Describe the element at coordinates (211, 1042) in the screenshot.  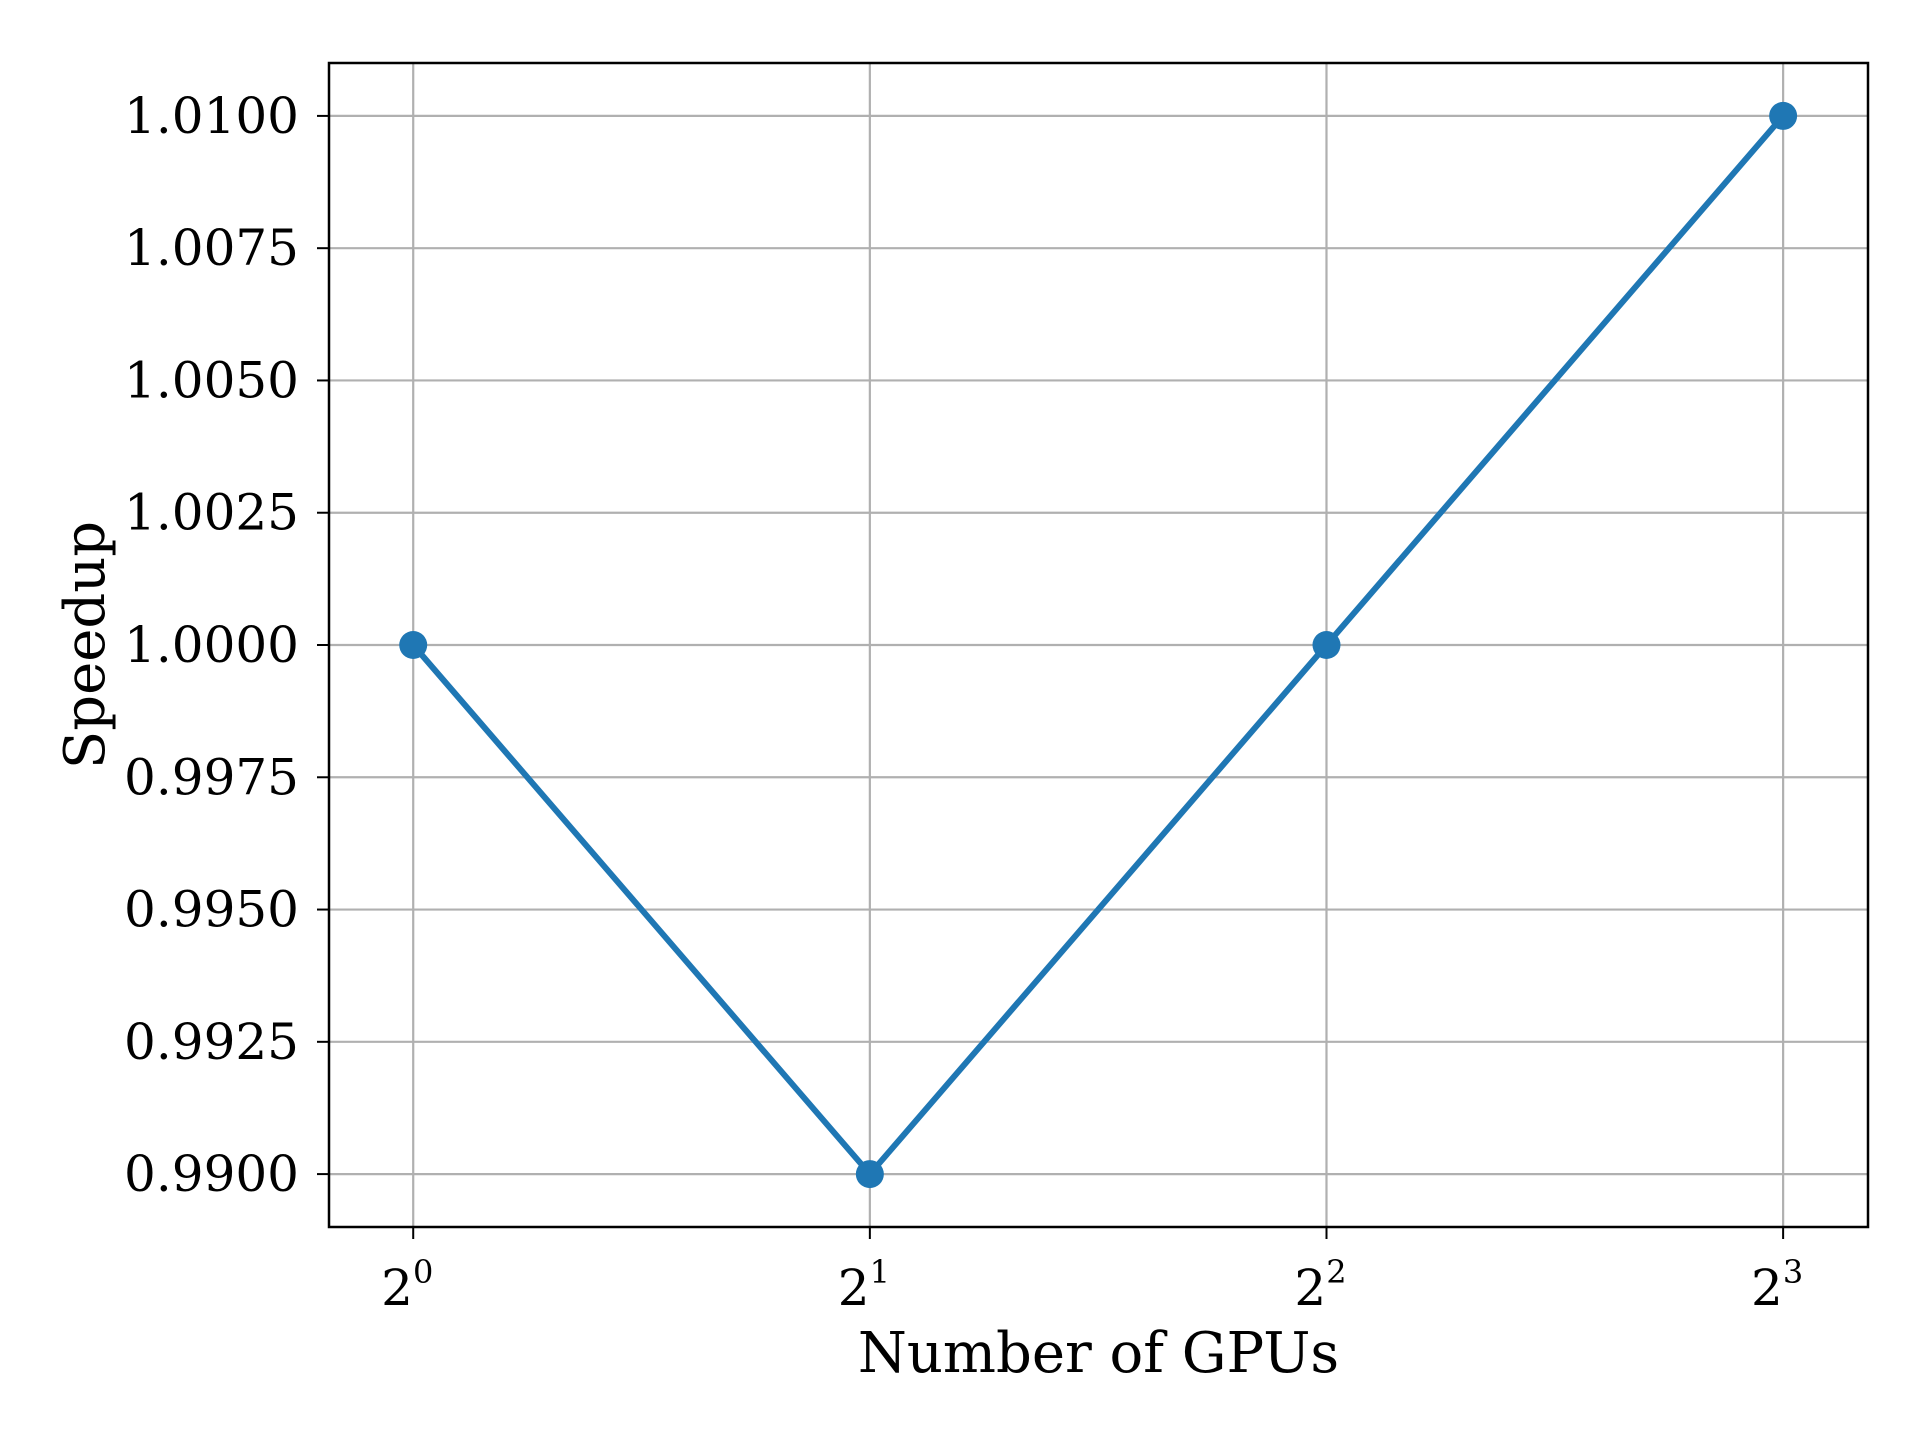
I see `y-tick-label: 0.9925` at that location.